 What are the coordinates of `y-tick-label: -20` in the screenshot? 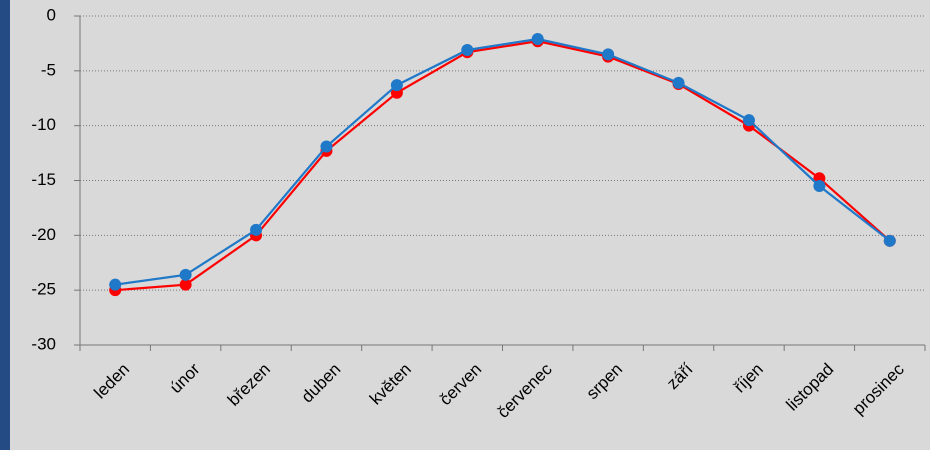 It's located at (43, 234).